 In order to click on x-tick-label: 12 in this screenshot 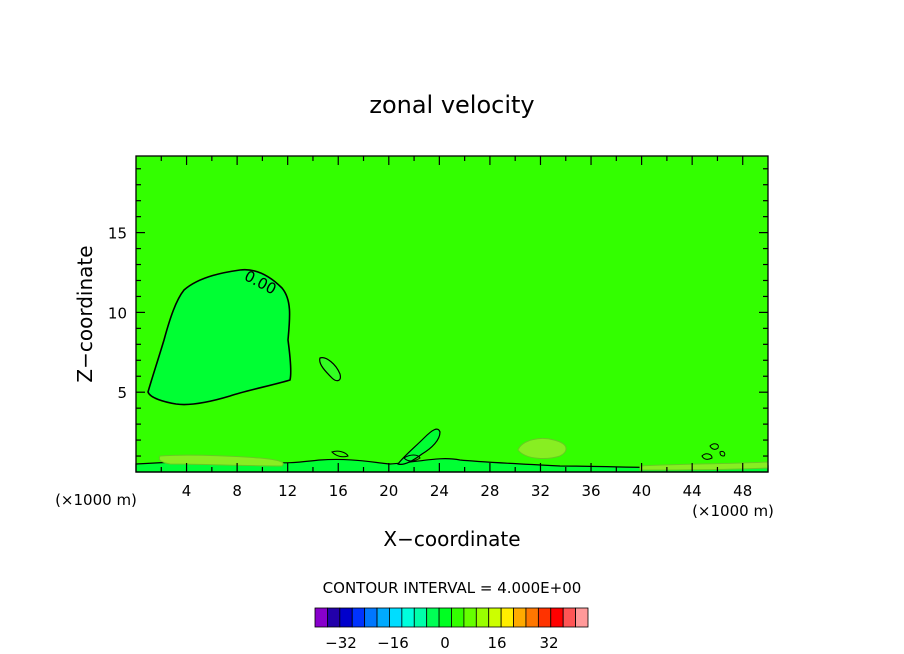, I will do `click(287, 491)`.